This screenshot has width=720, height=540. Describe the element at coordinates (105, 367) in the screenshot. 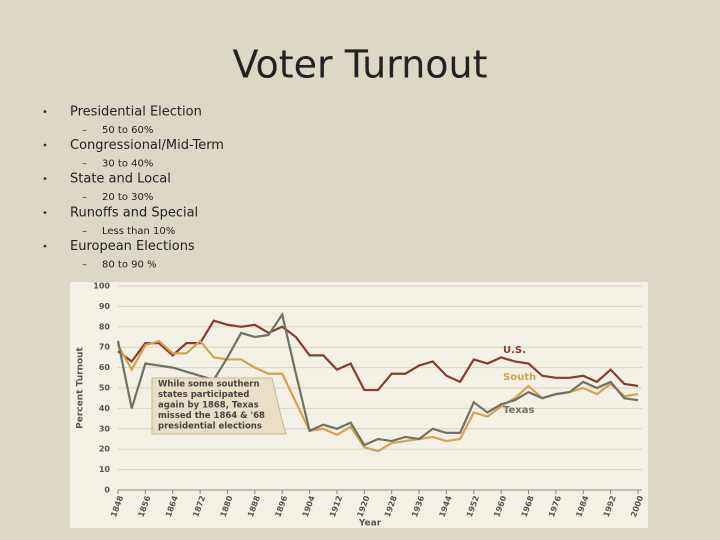

I see `y-tick-label: 60` at that location.